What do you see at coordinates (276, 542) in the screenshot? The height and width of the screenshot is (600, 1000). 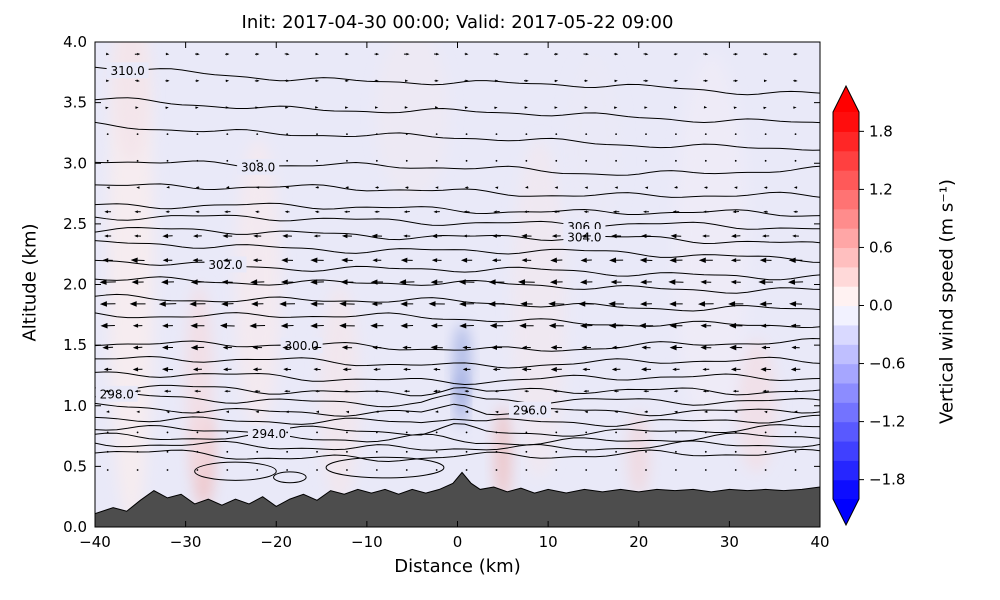 I see `x-tick-label: −20` at bounding box center [276, 542].